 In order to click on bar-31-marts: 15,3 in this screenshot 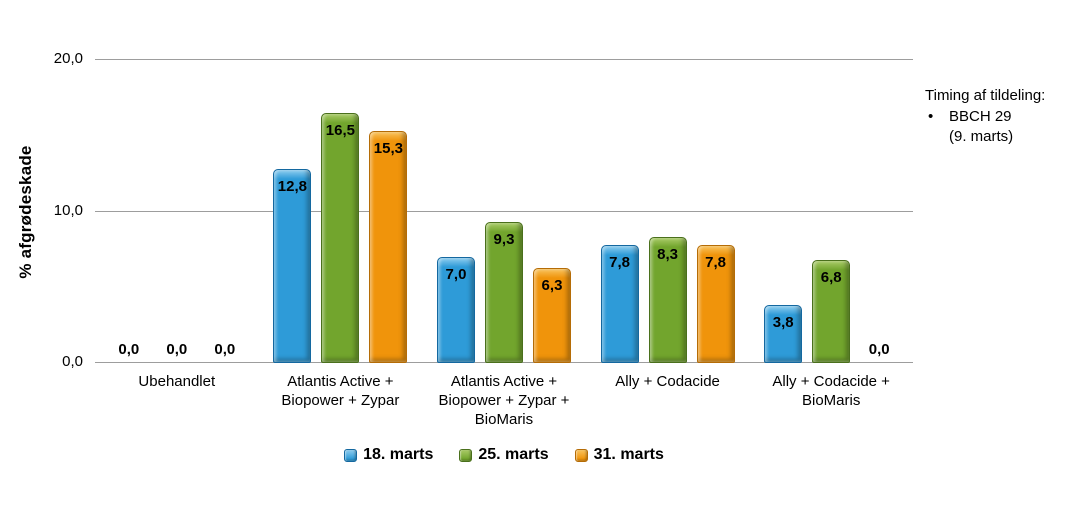, I will do `click(388, 247)`.